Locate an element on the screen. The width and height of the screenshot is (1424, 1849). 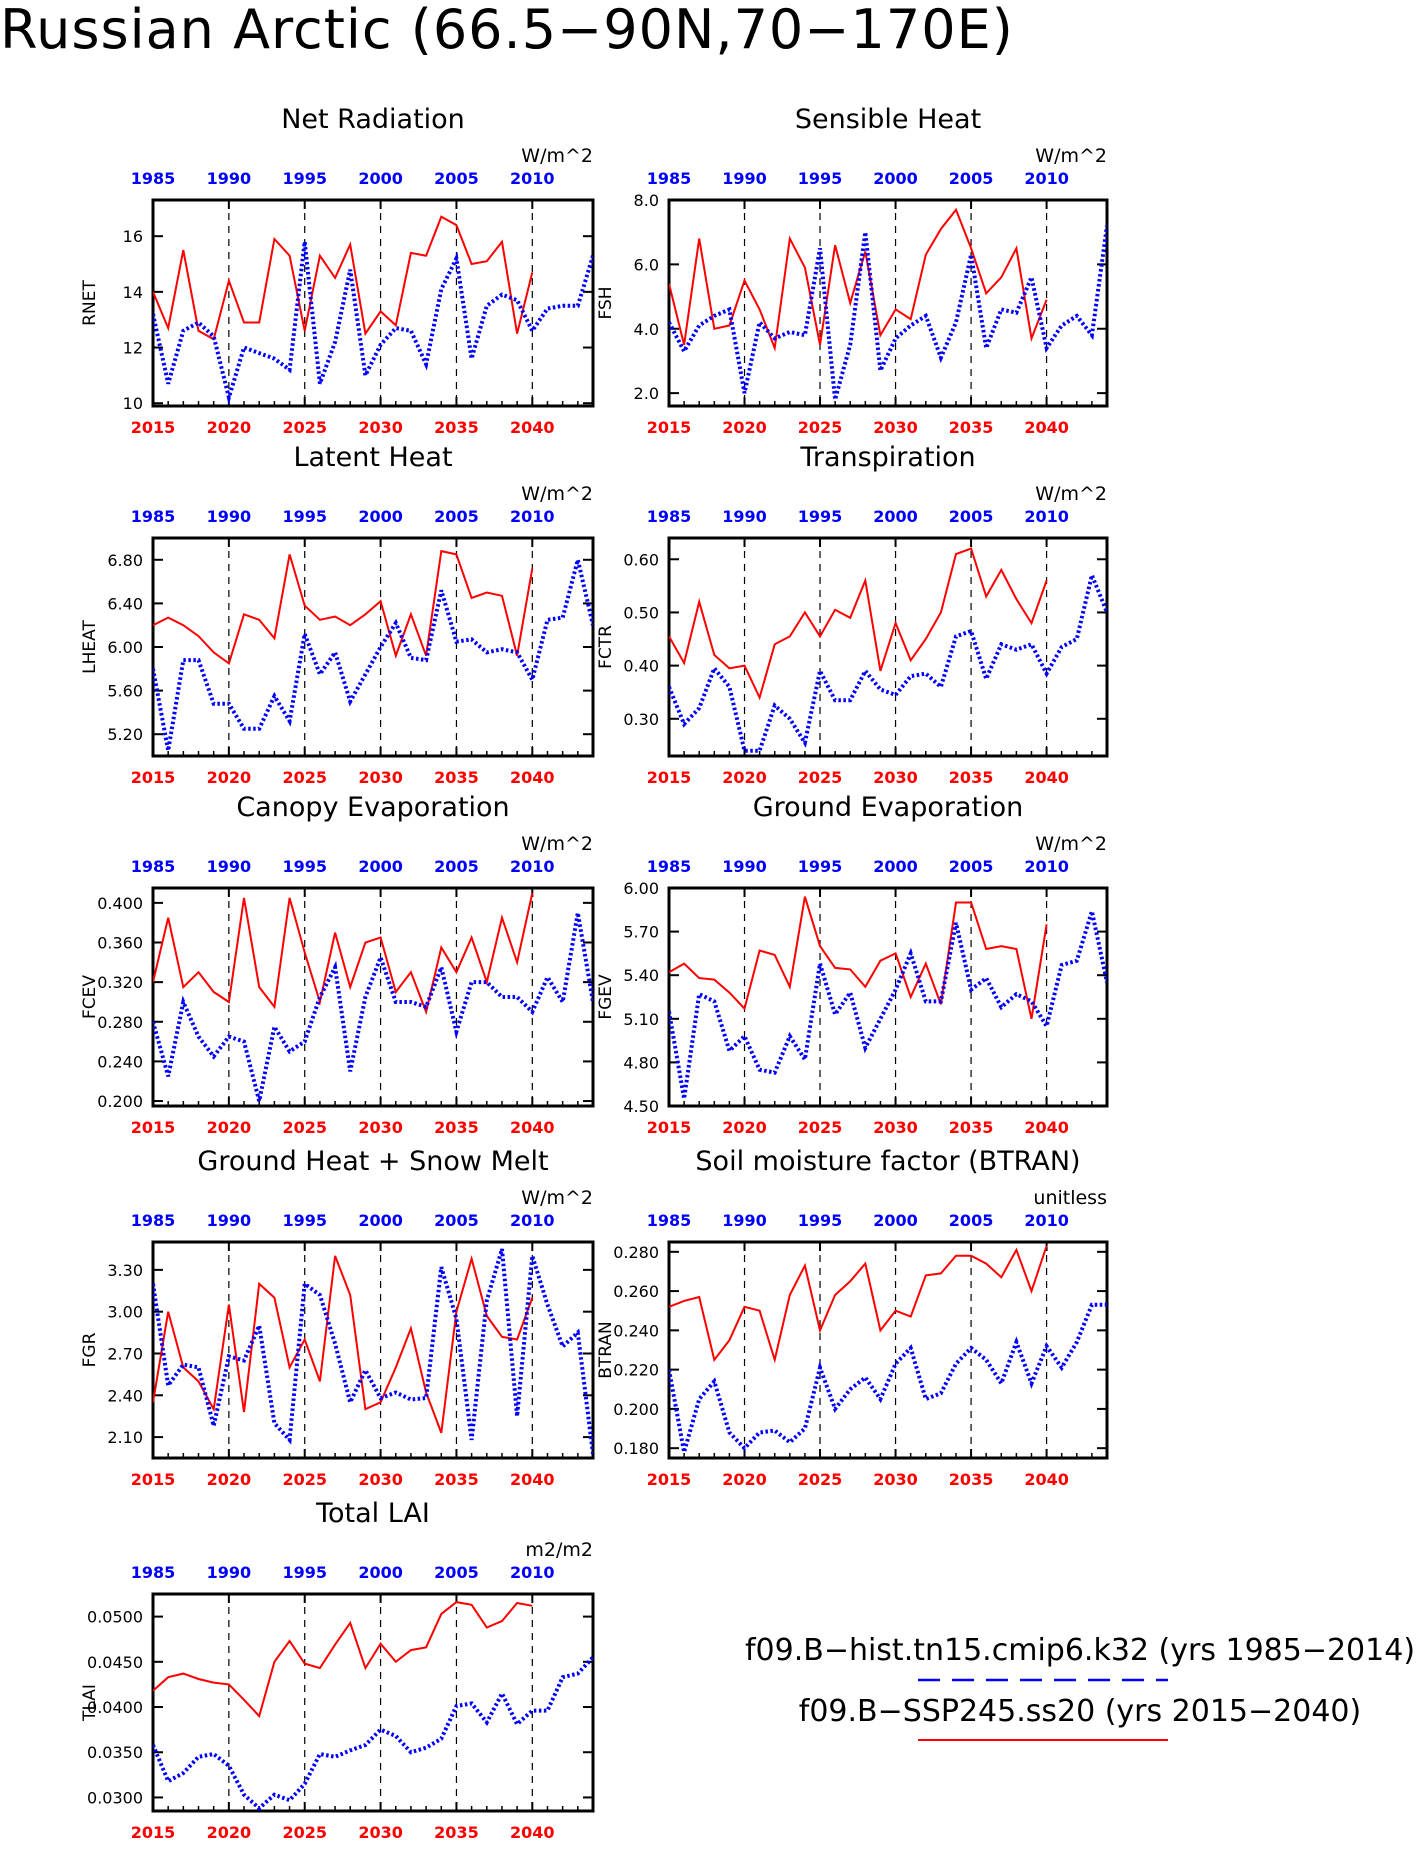
panel-2-x-bottom-tick-label: 2015 is located at coordinates (669, 427).